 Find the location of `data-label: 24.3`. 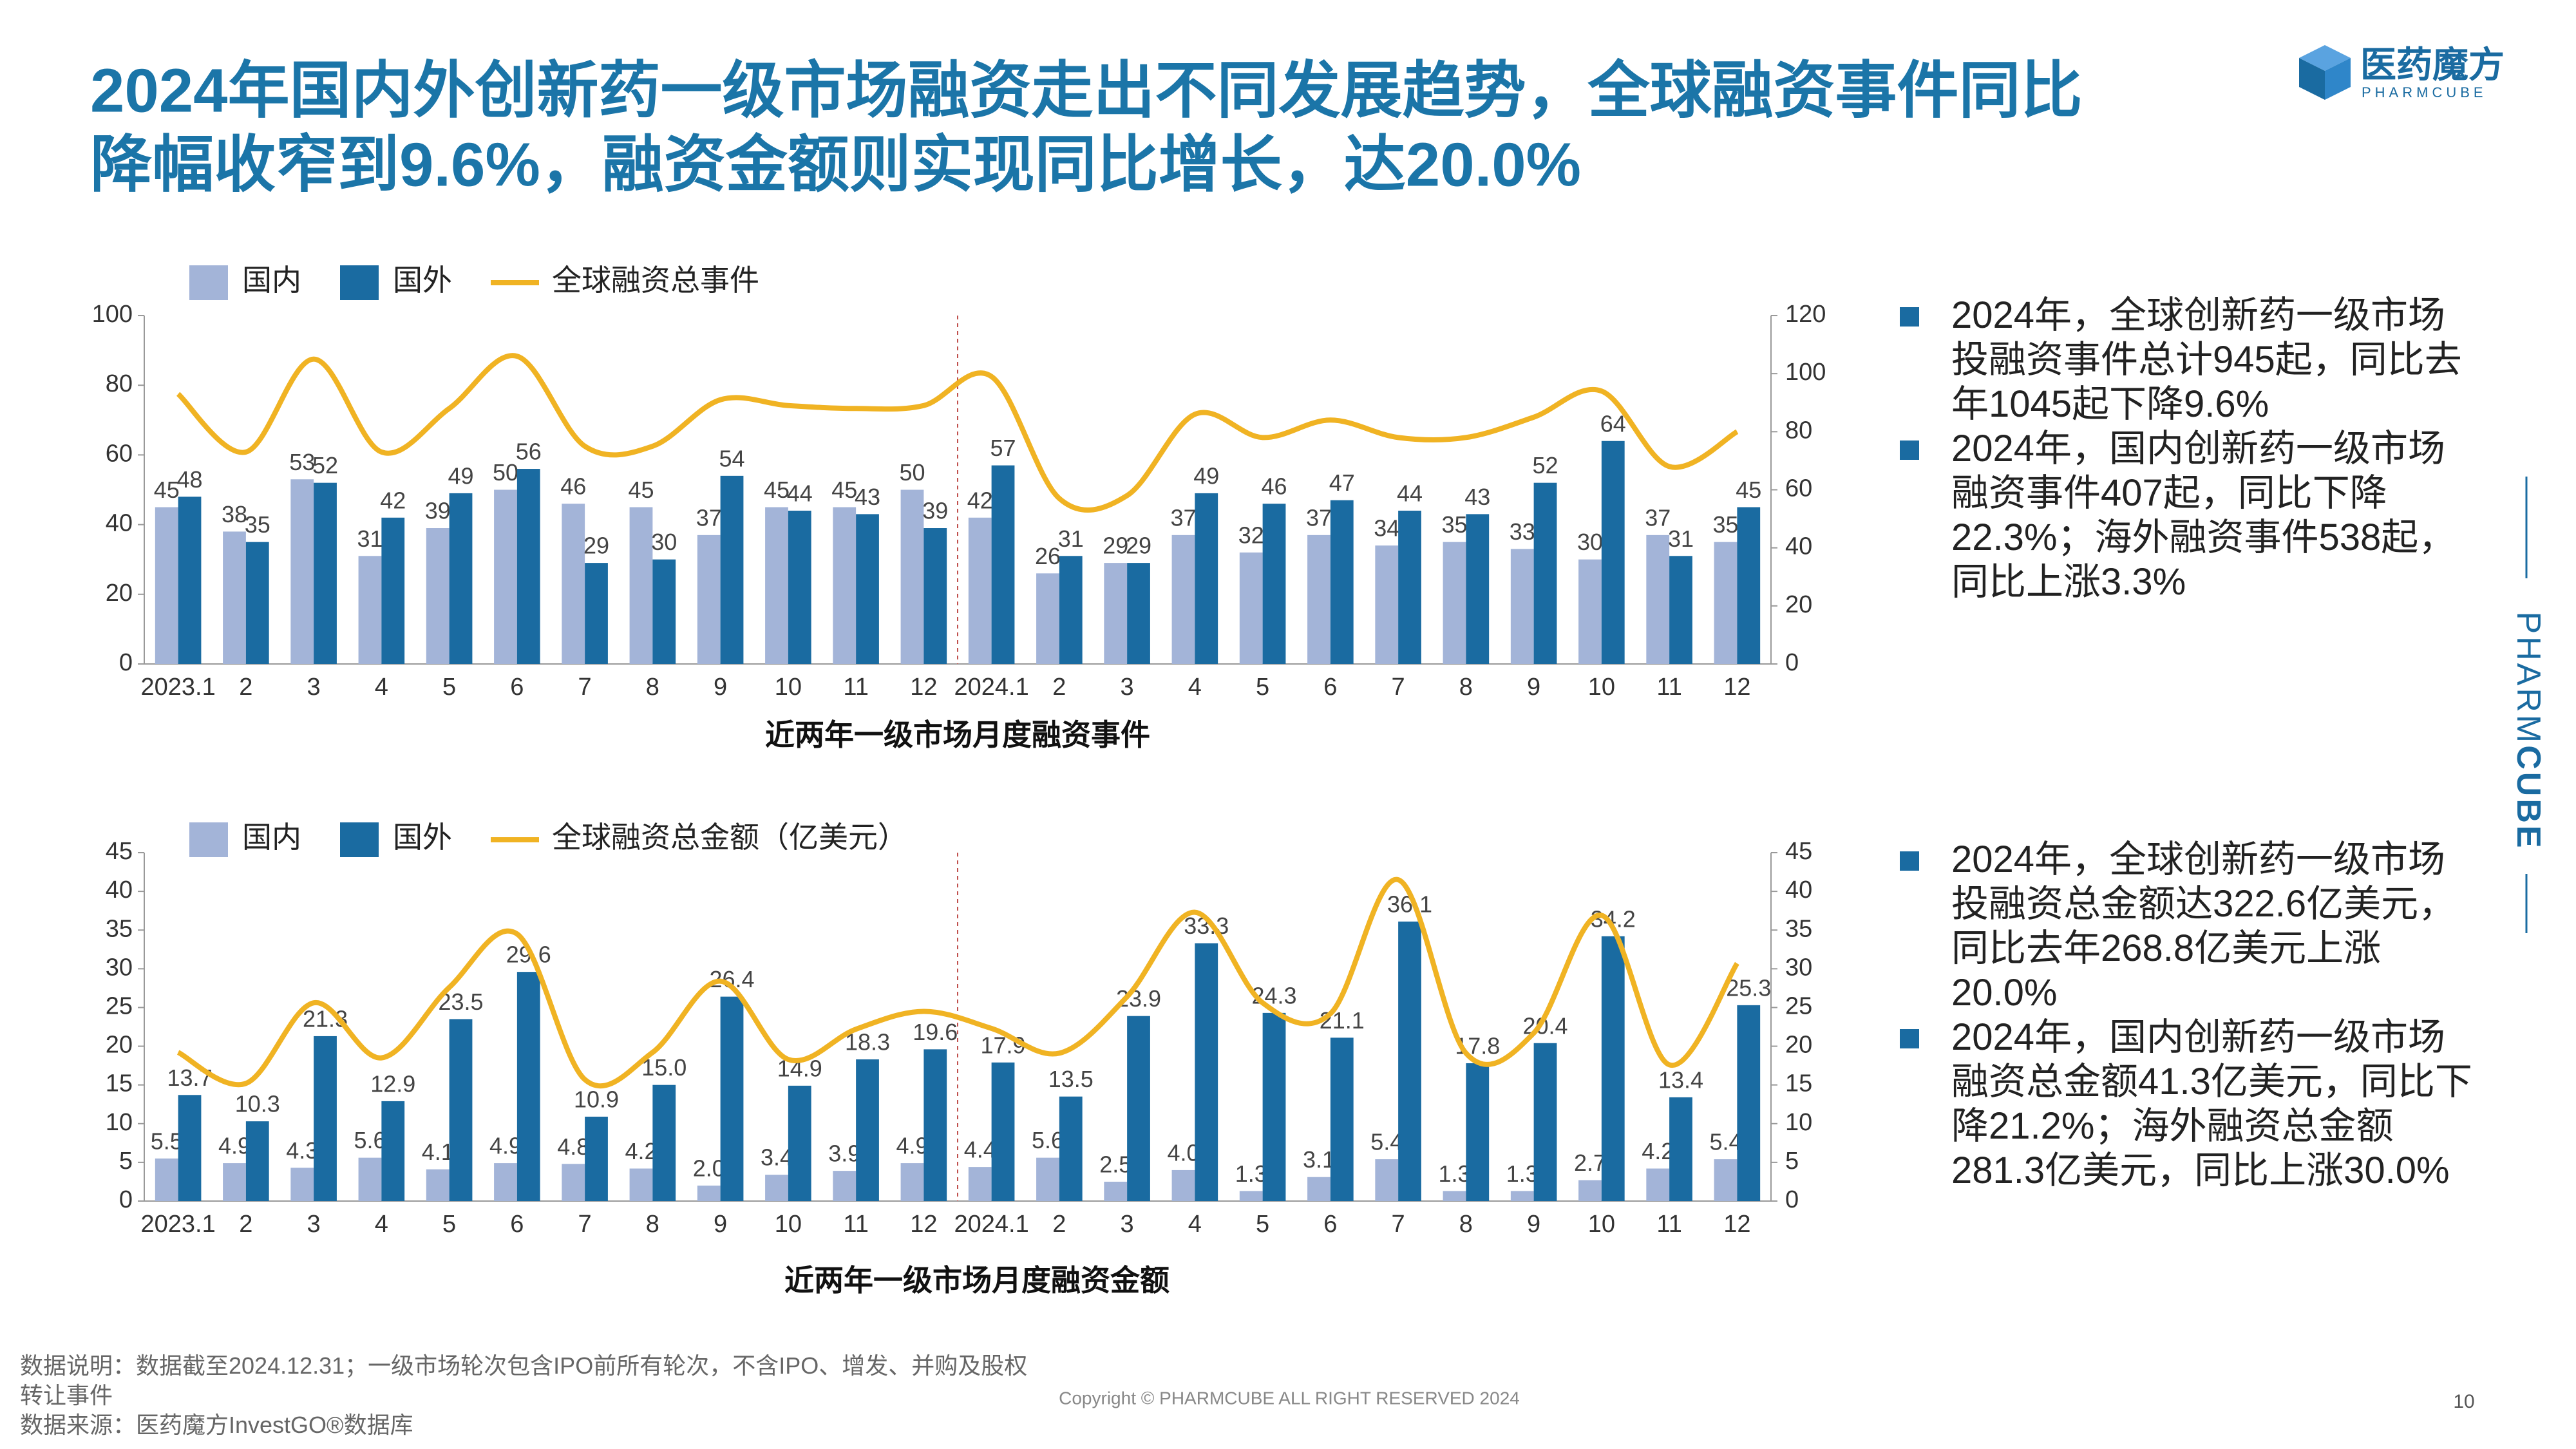

data-label: 24.3 is located at coordinates (1273, 996).